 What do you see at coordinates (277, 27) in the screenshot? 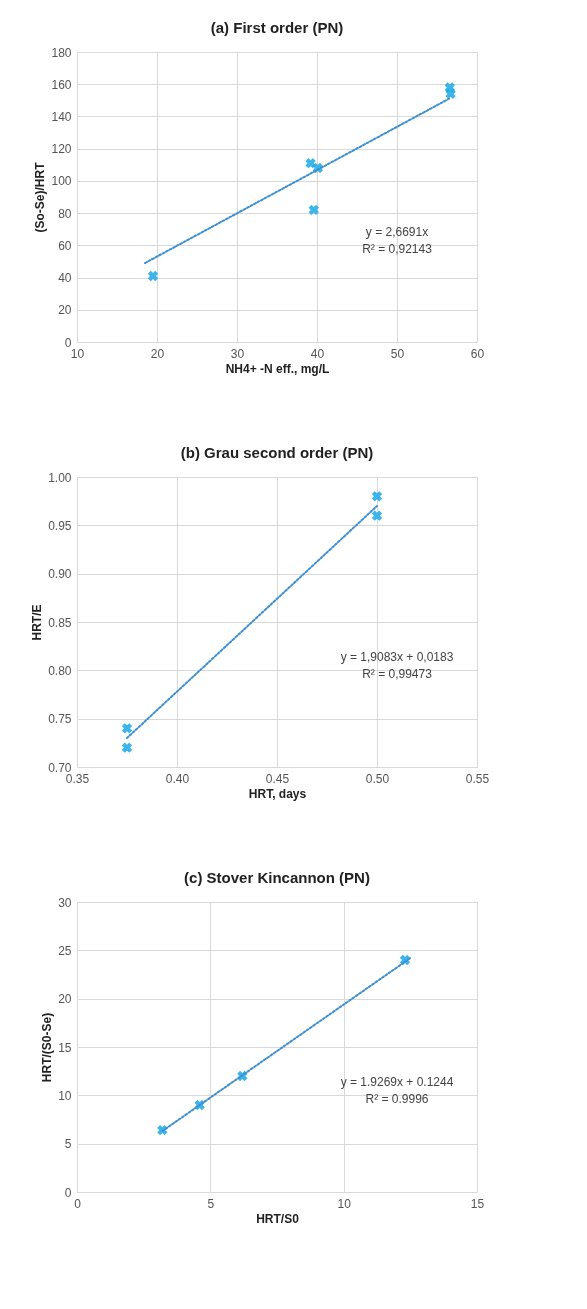
I see `chart-title: (a) First order (PN)` at bounding box center [277, 27].